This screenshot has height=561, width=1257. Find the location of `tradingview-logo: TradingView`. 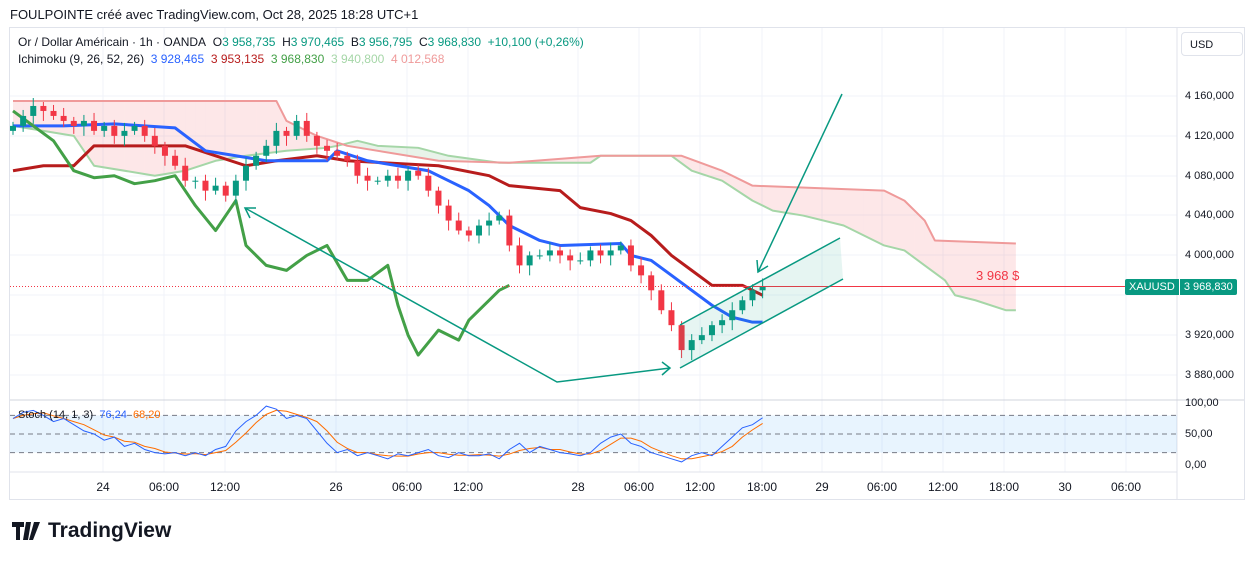

tradingview-logo: TradingView is located at coordinates (91, 531).